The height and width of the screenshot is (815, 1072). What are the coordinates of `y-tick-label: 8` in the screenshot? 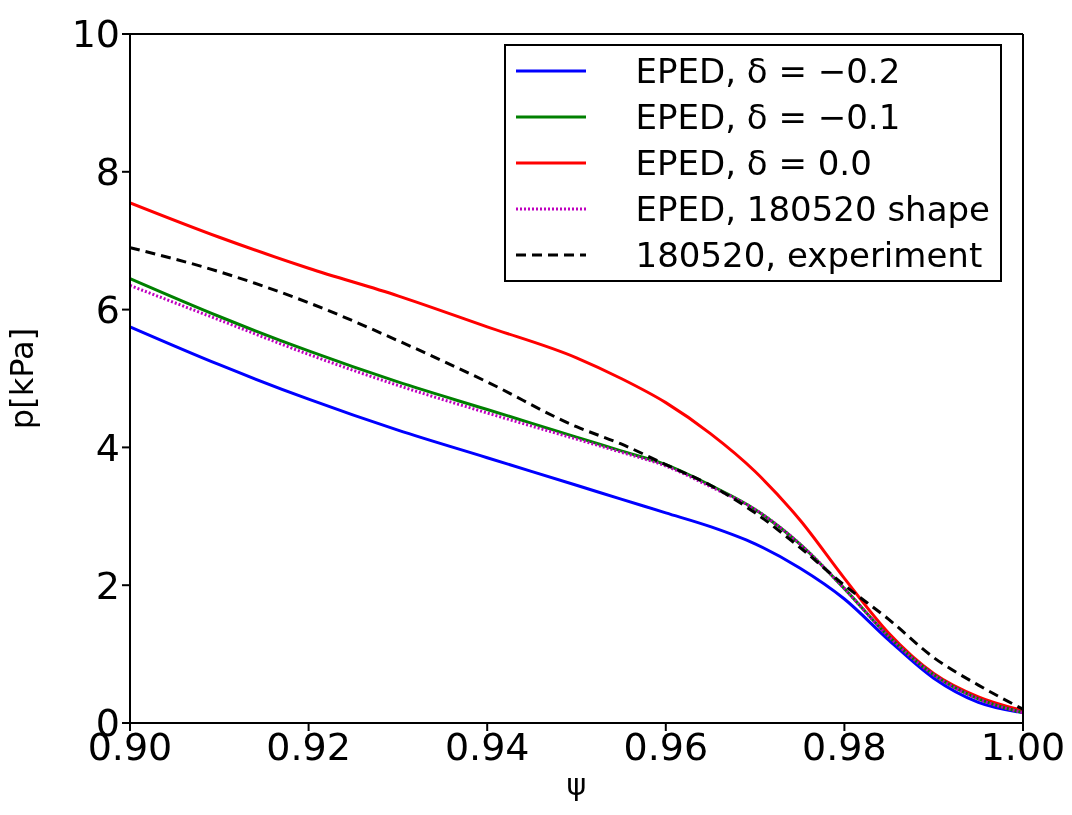 It's located at (107, 172).